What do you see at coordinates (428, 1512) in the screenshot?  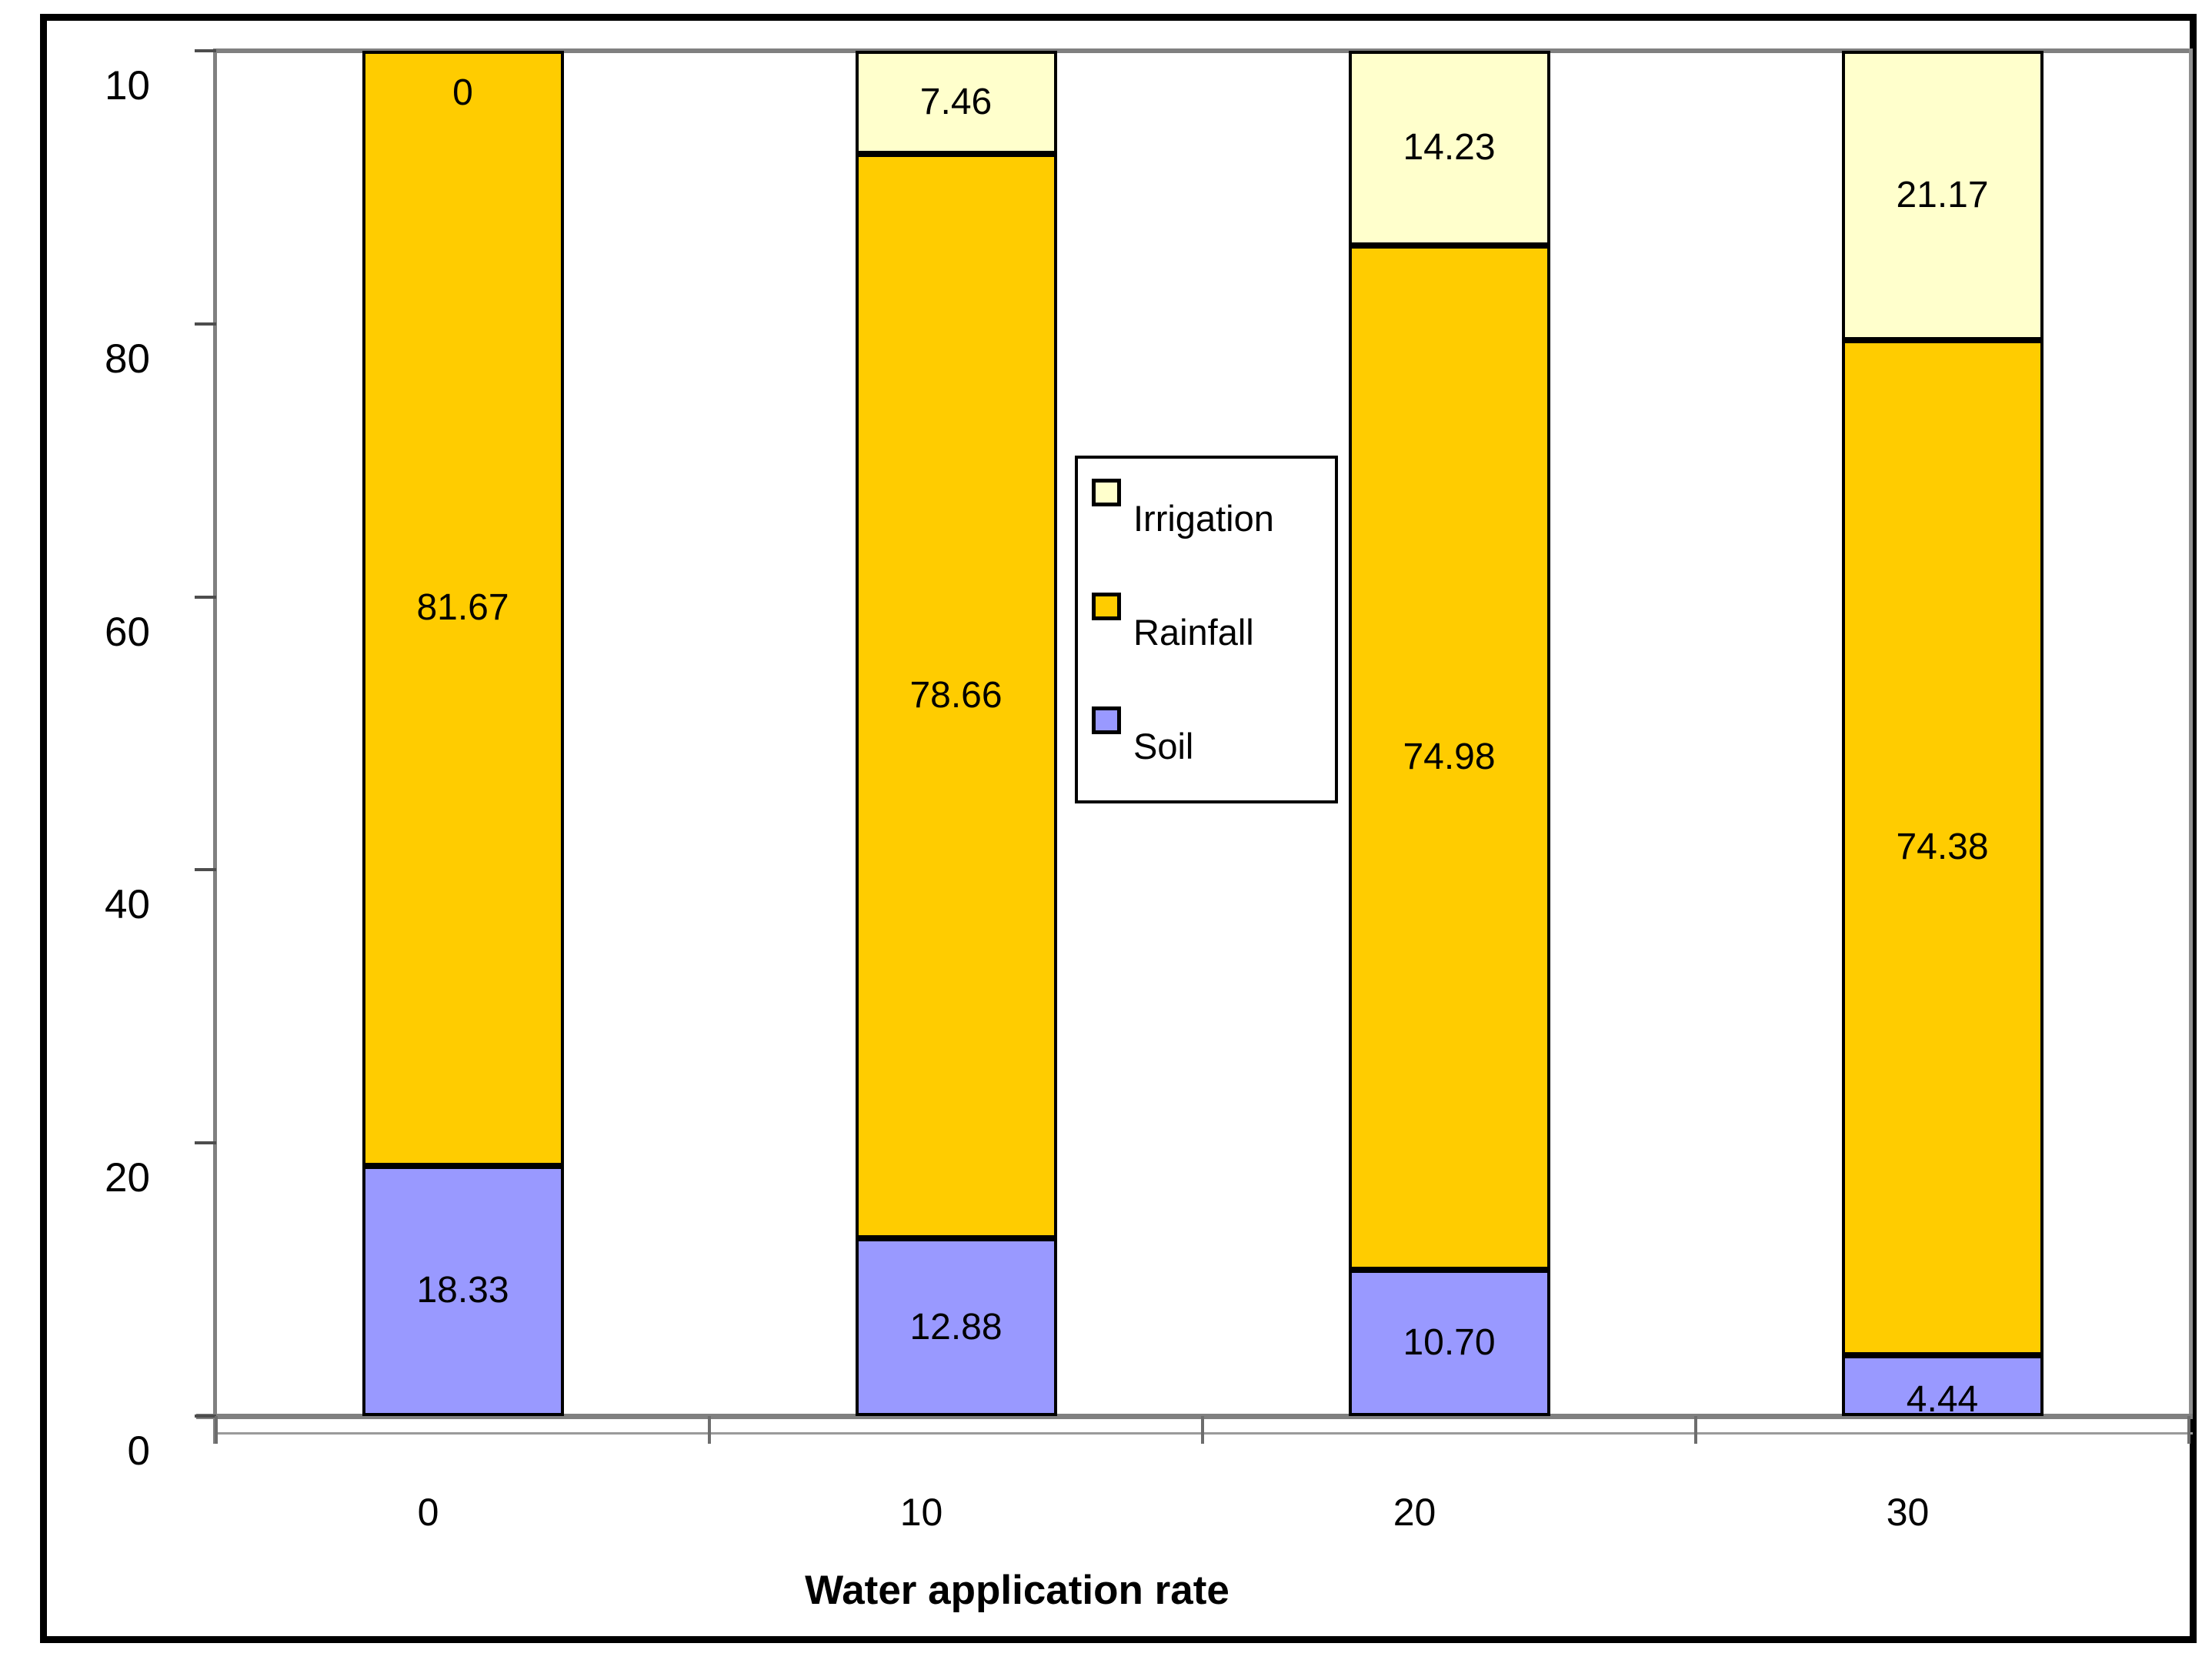 I see `x-axis-category-label-0: 0` at bounding box center [428, 1512].